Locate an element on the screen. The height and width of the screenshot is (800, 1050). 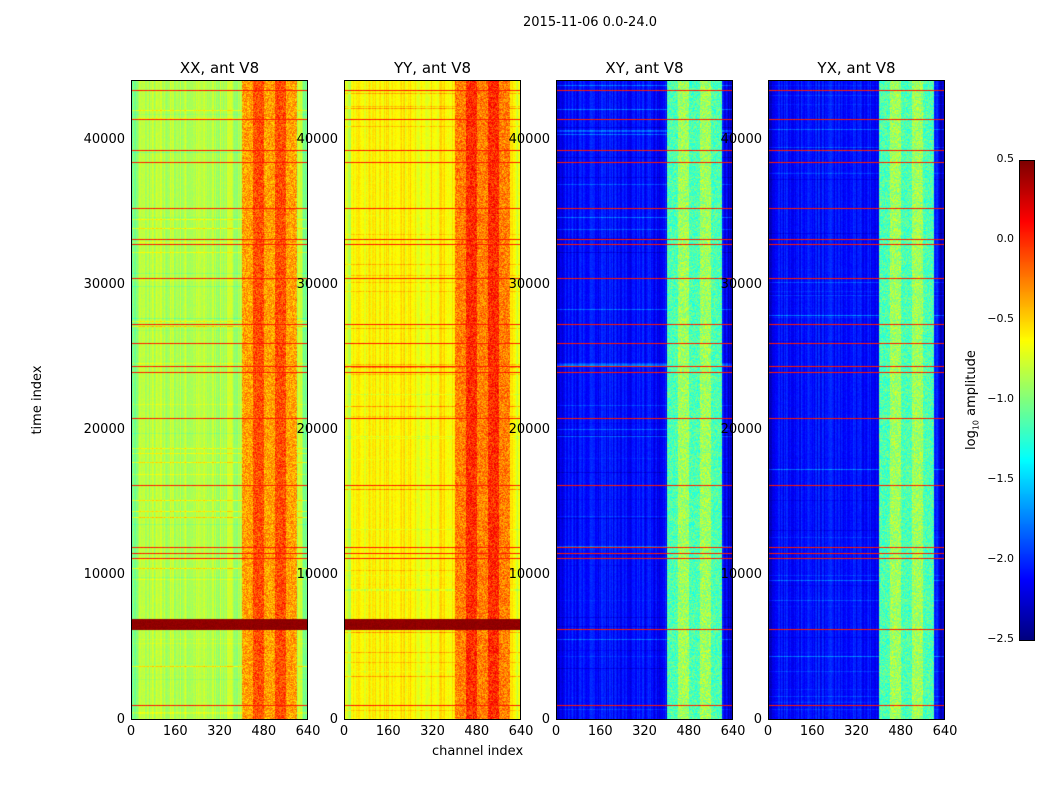
colorbar-gradient is located at coordinates (1027, 400).